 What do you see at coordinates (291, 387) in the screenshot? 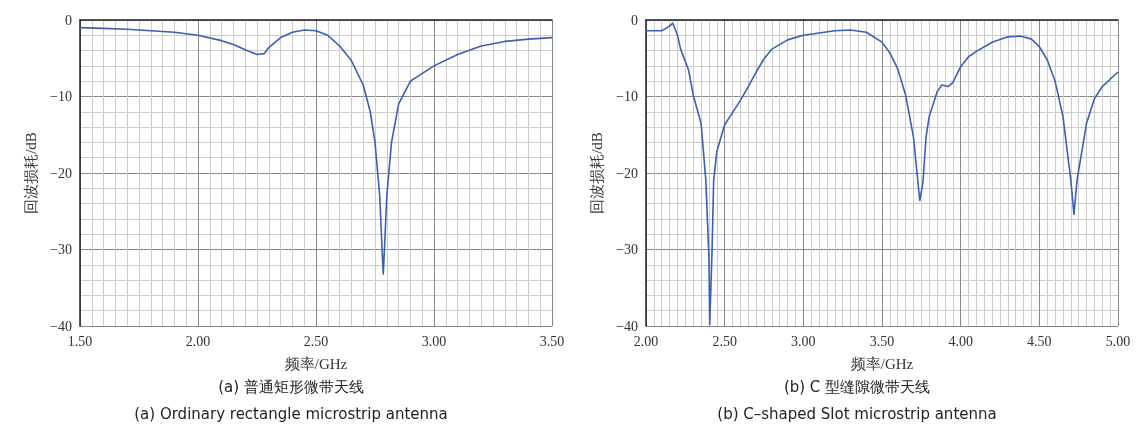
I see `text: (a) 普通矩形微带天线` at bounding box center [291, 387].